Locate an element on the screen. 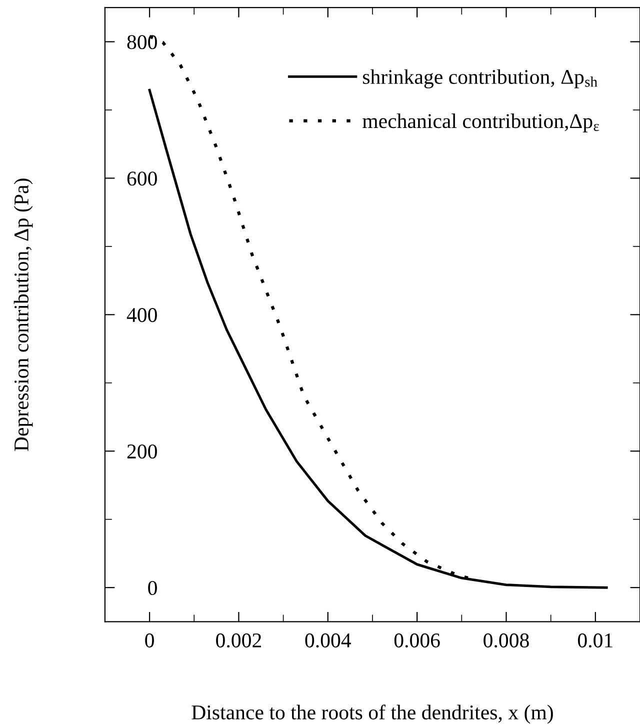  y-tick-label: 600 is located at coordinates (142, 179).